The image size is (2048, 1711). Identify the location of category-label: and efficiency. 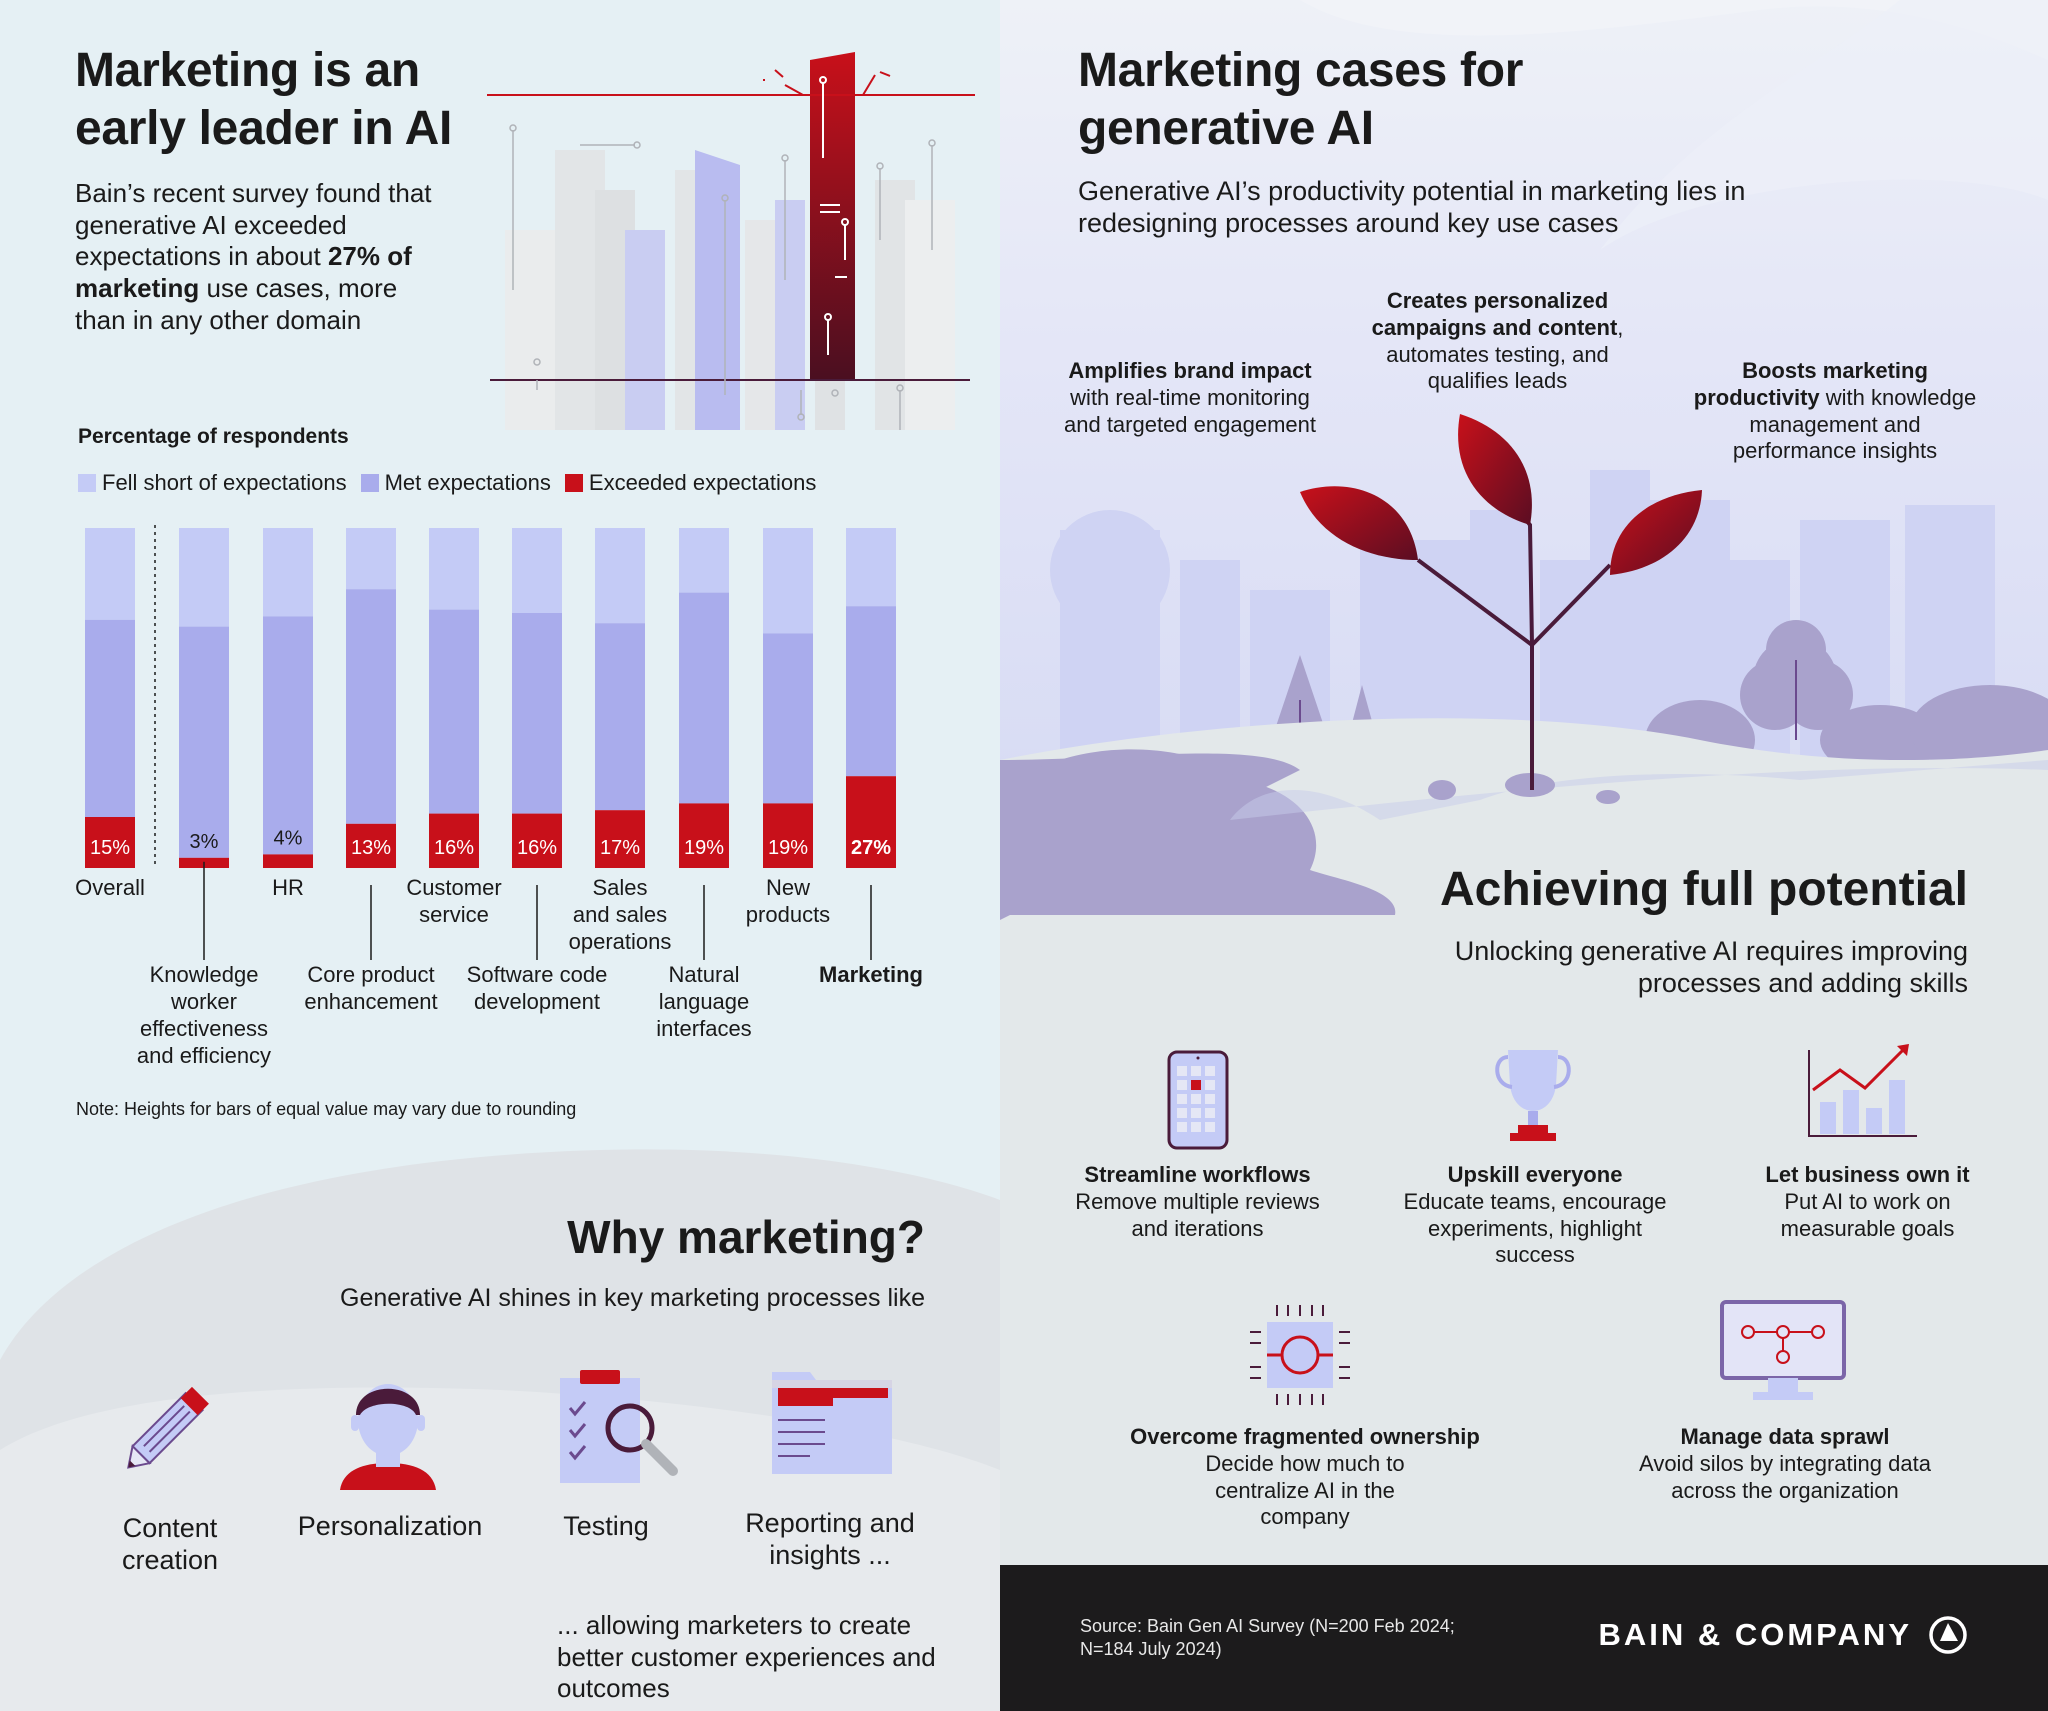
(204, 1055).